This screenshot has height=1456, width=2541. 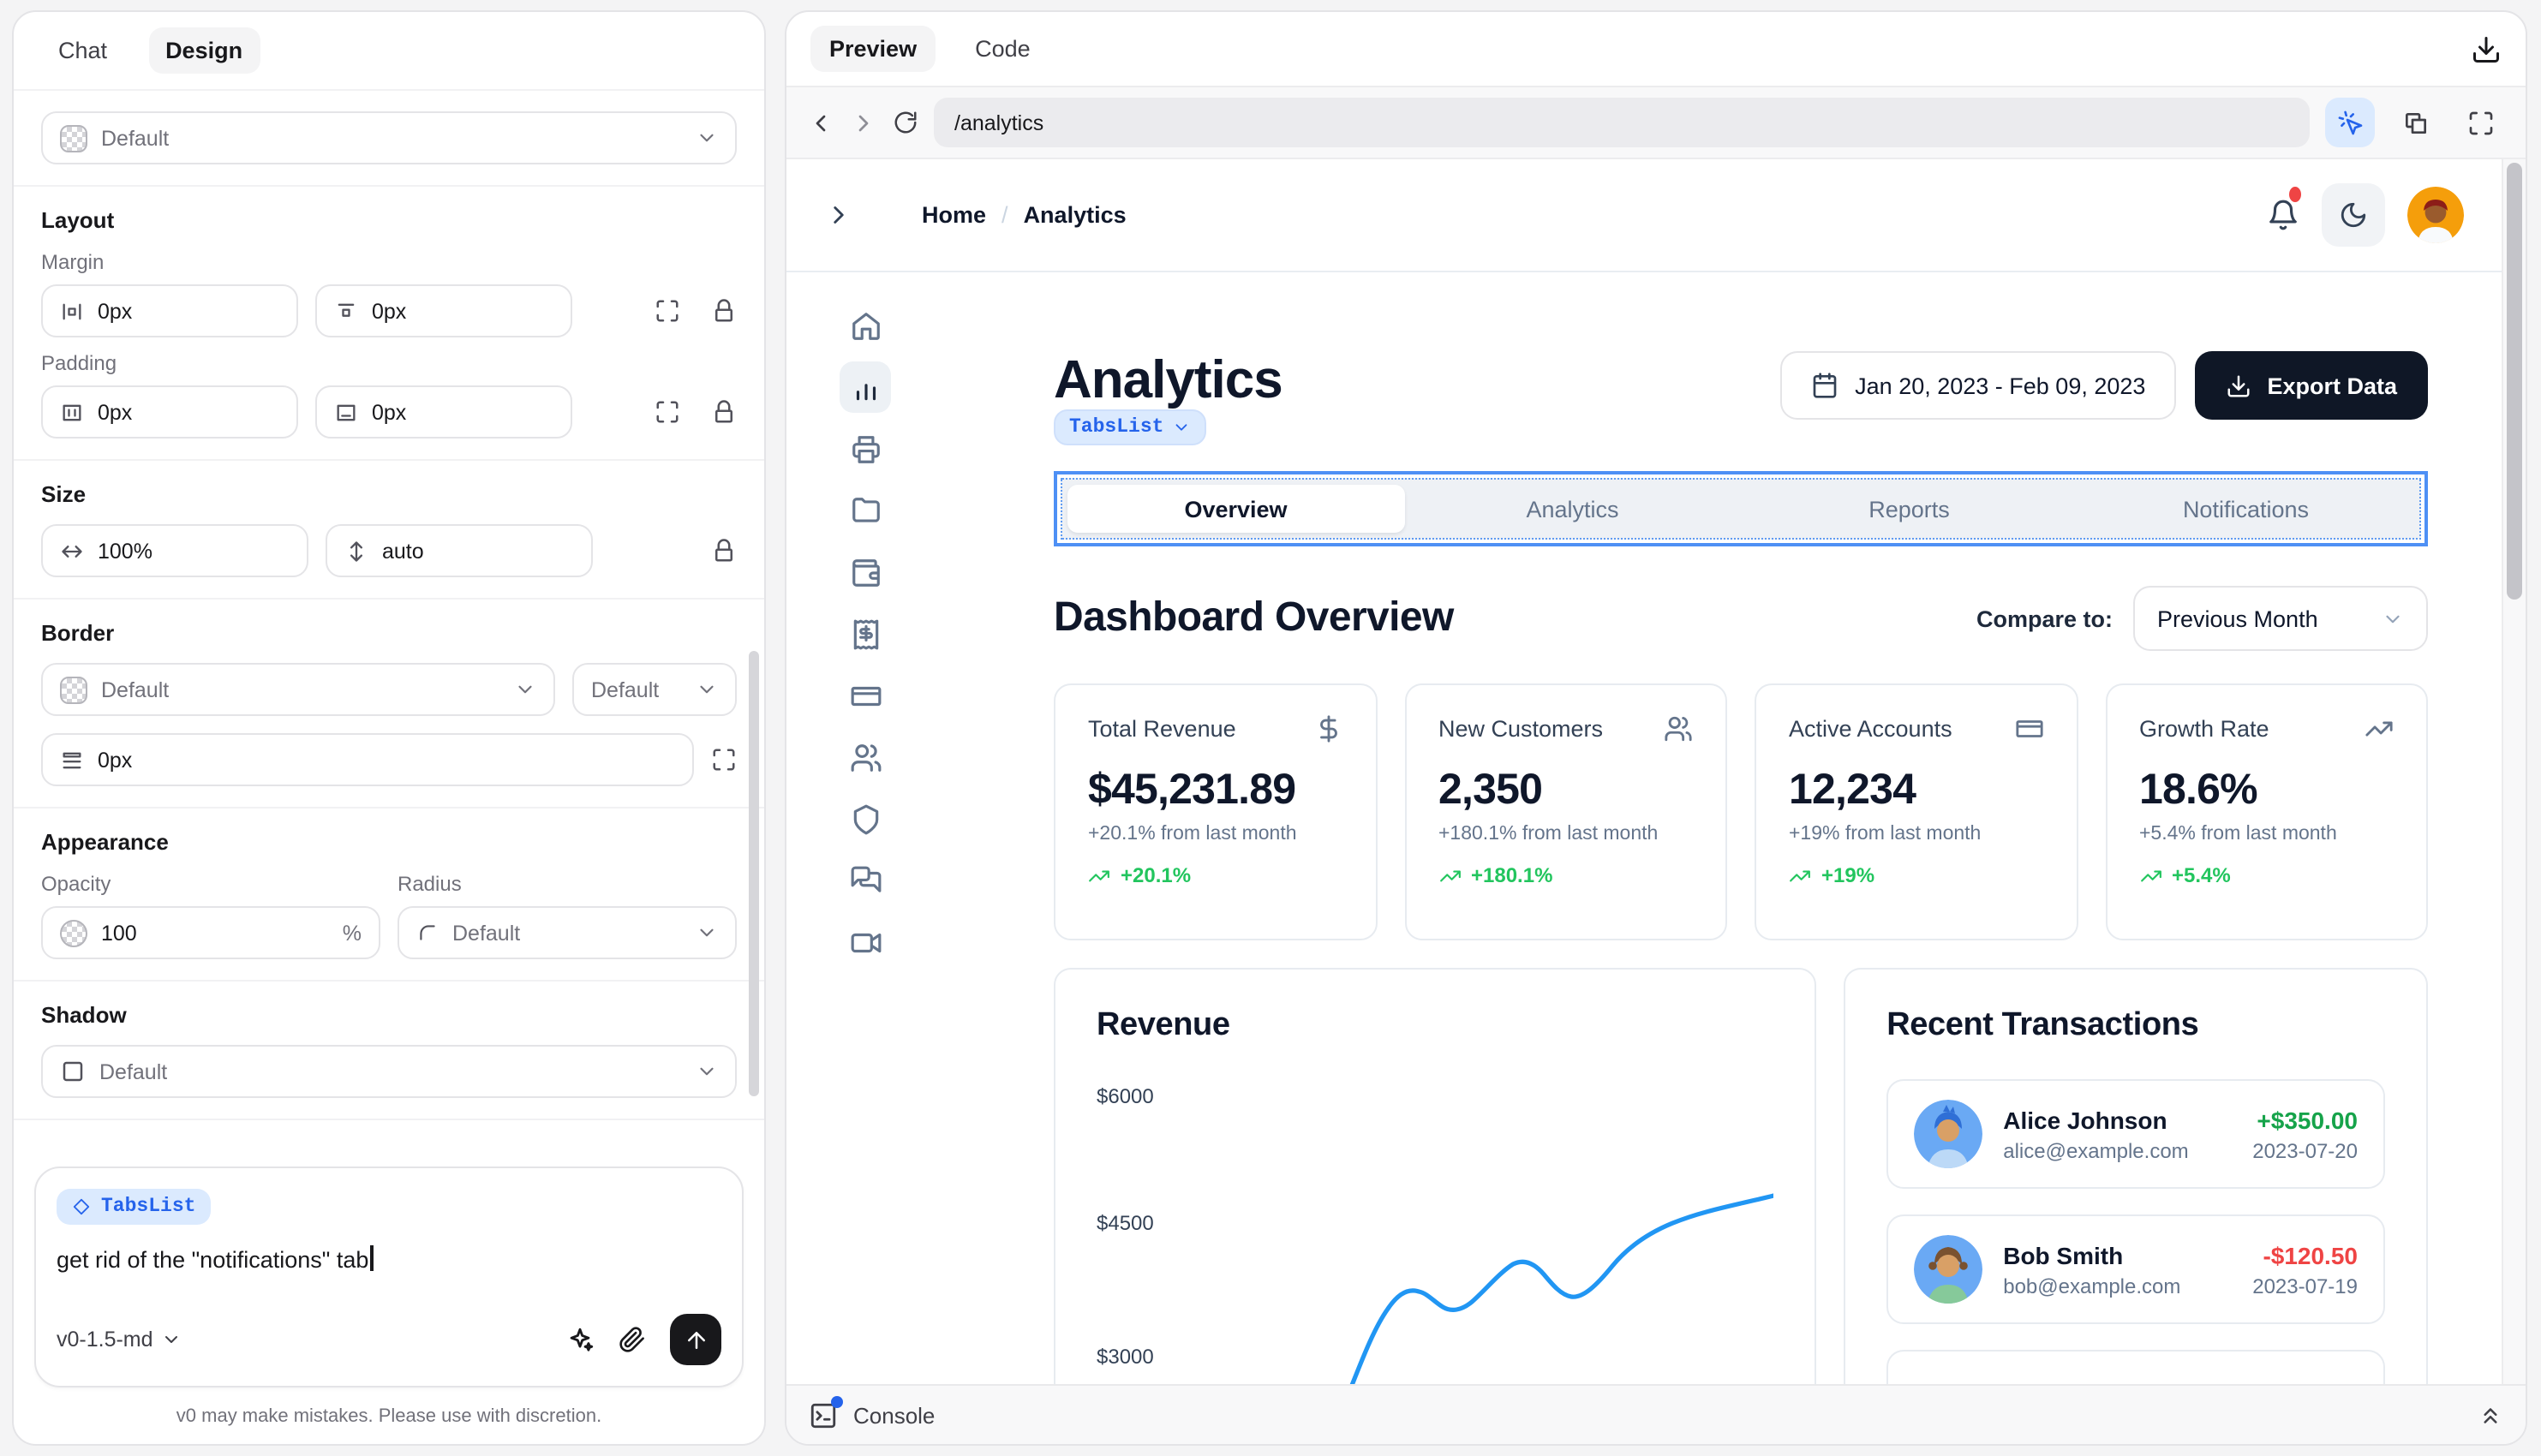 What do you see at coordinates (389, 1259) in the screenshot?
I see `prompt-input: get rid of the "notifications" tab` at bounding box center [389, 1259].